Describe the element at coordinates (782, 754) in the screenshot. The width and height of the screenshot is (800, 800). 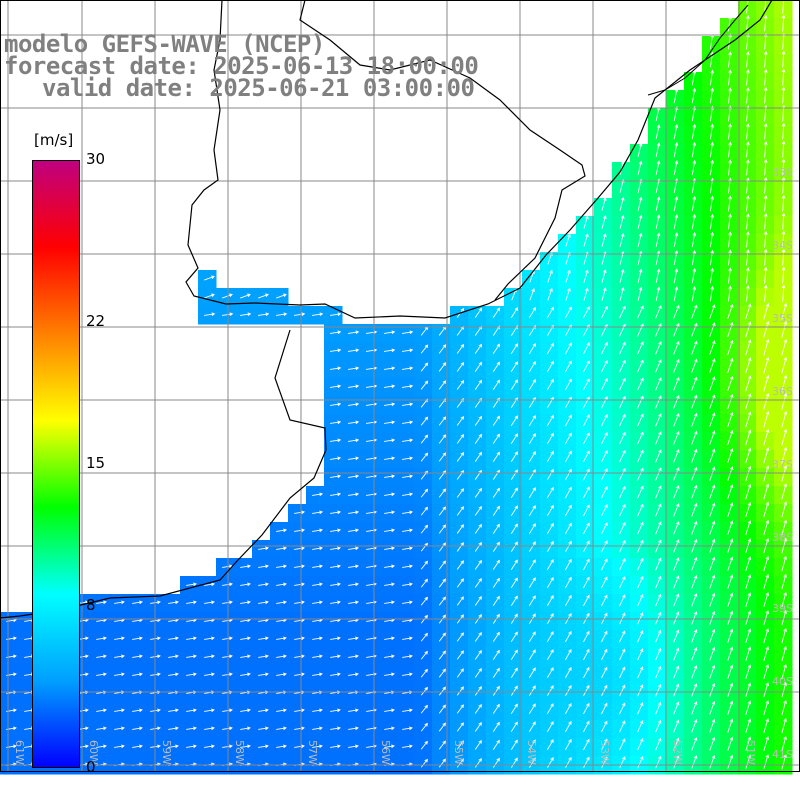
I see `latitude-label: 41S` at that location.